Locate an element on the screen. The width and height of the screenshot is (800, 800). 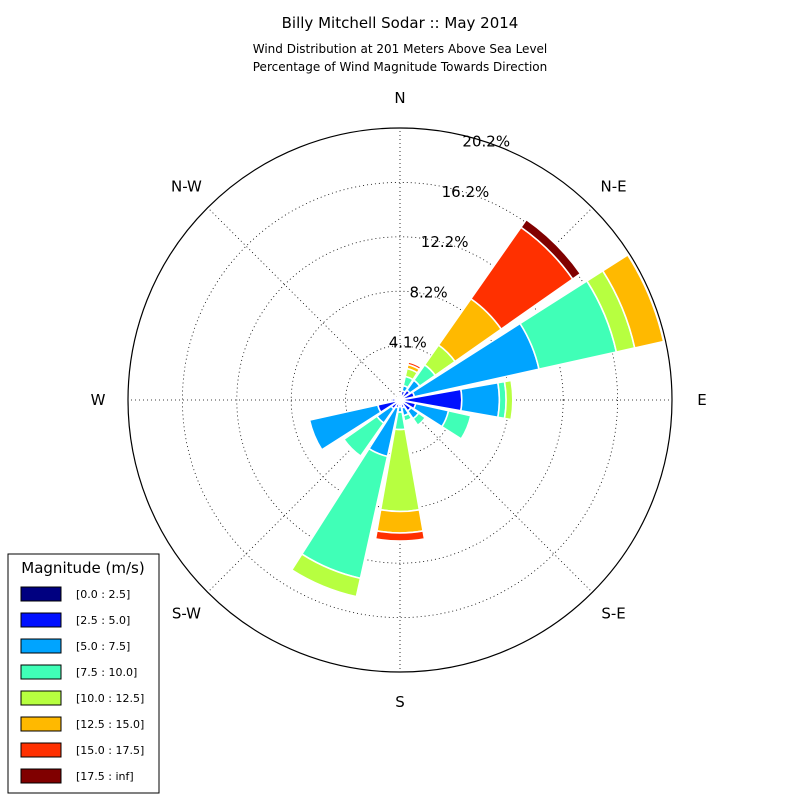
direction-label-s: S is located at coordinates (400, 702).